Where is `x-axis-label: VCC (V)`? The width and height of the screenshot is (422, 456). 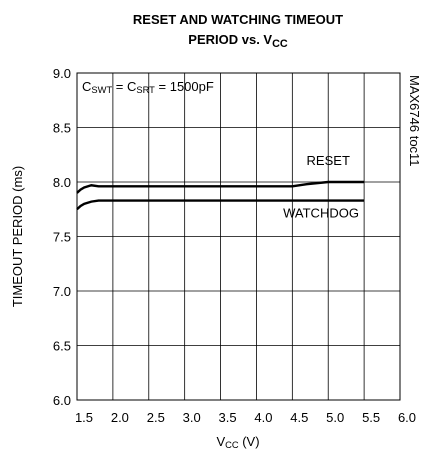
x-axis-label: VCC (V) is located at coordinates (237, 442).